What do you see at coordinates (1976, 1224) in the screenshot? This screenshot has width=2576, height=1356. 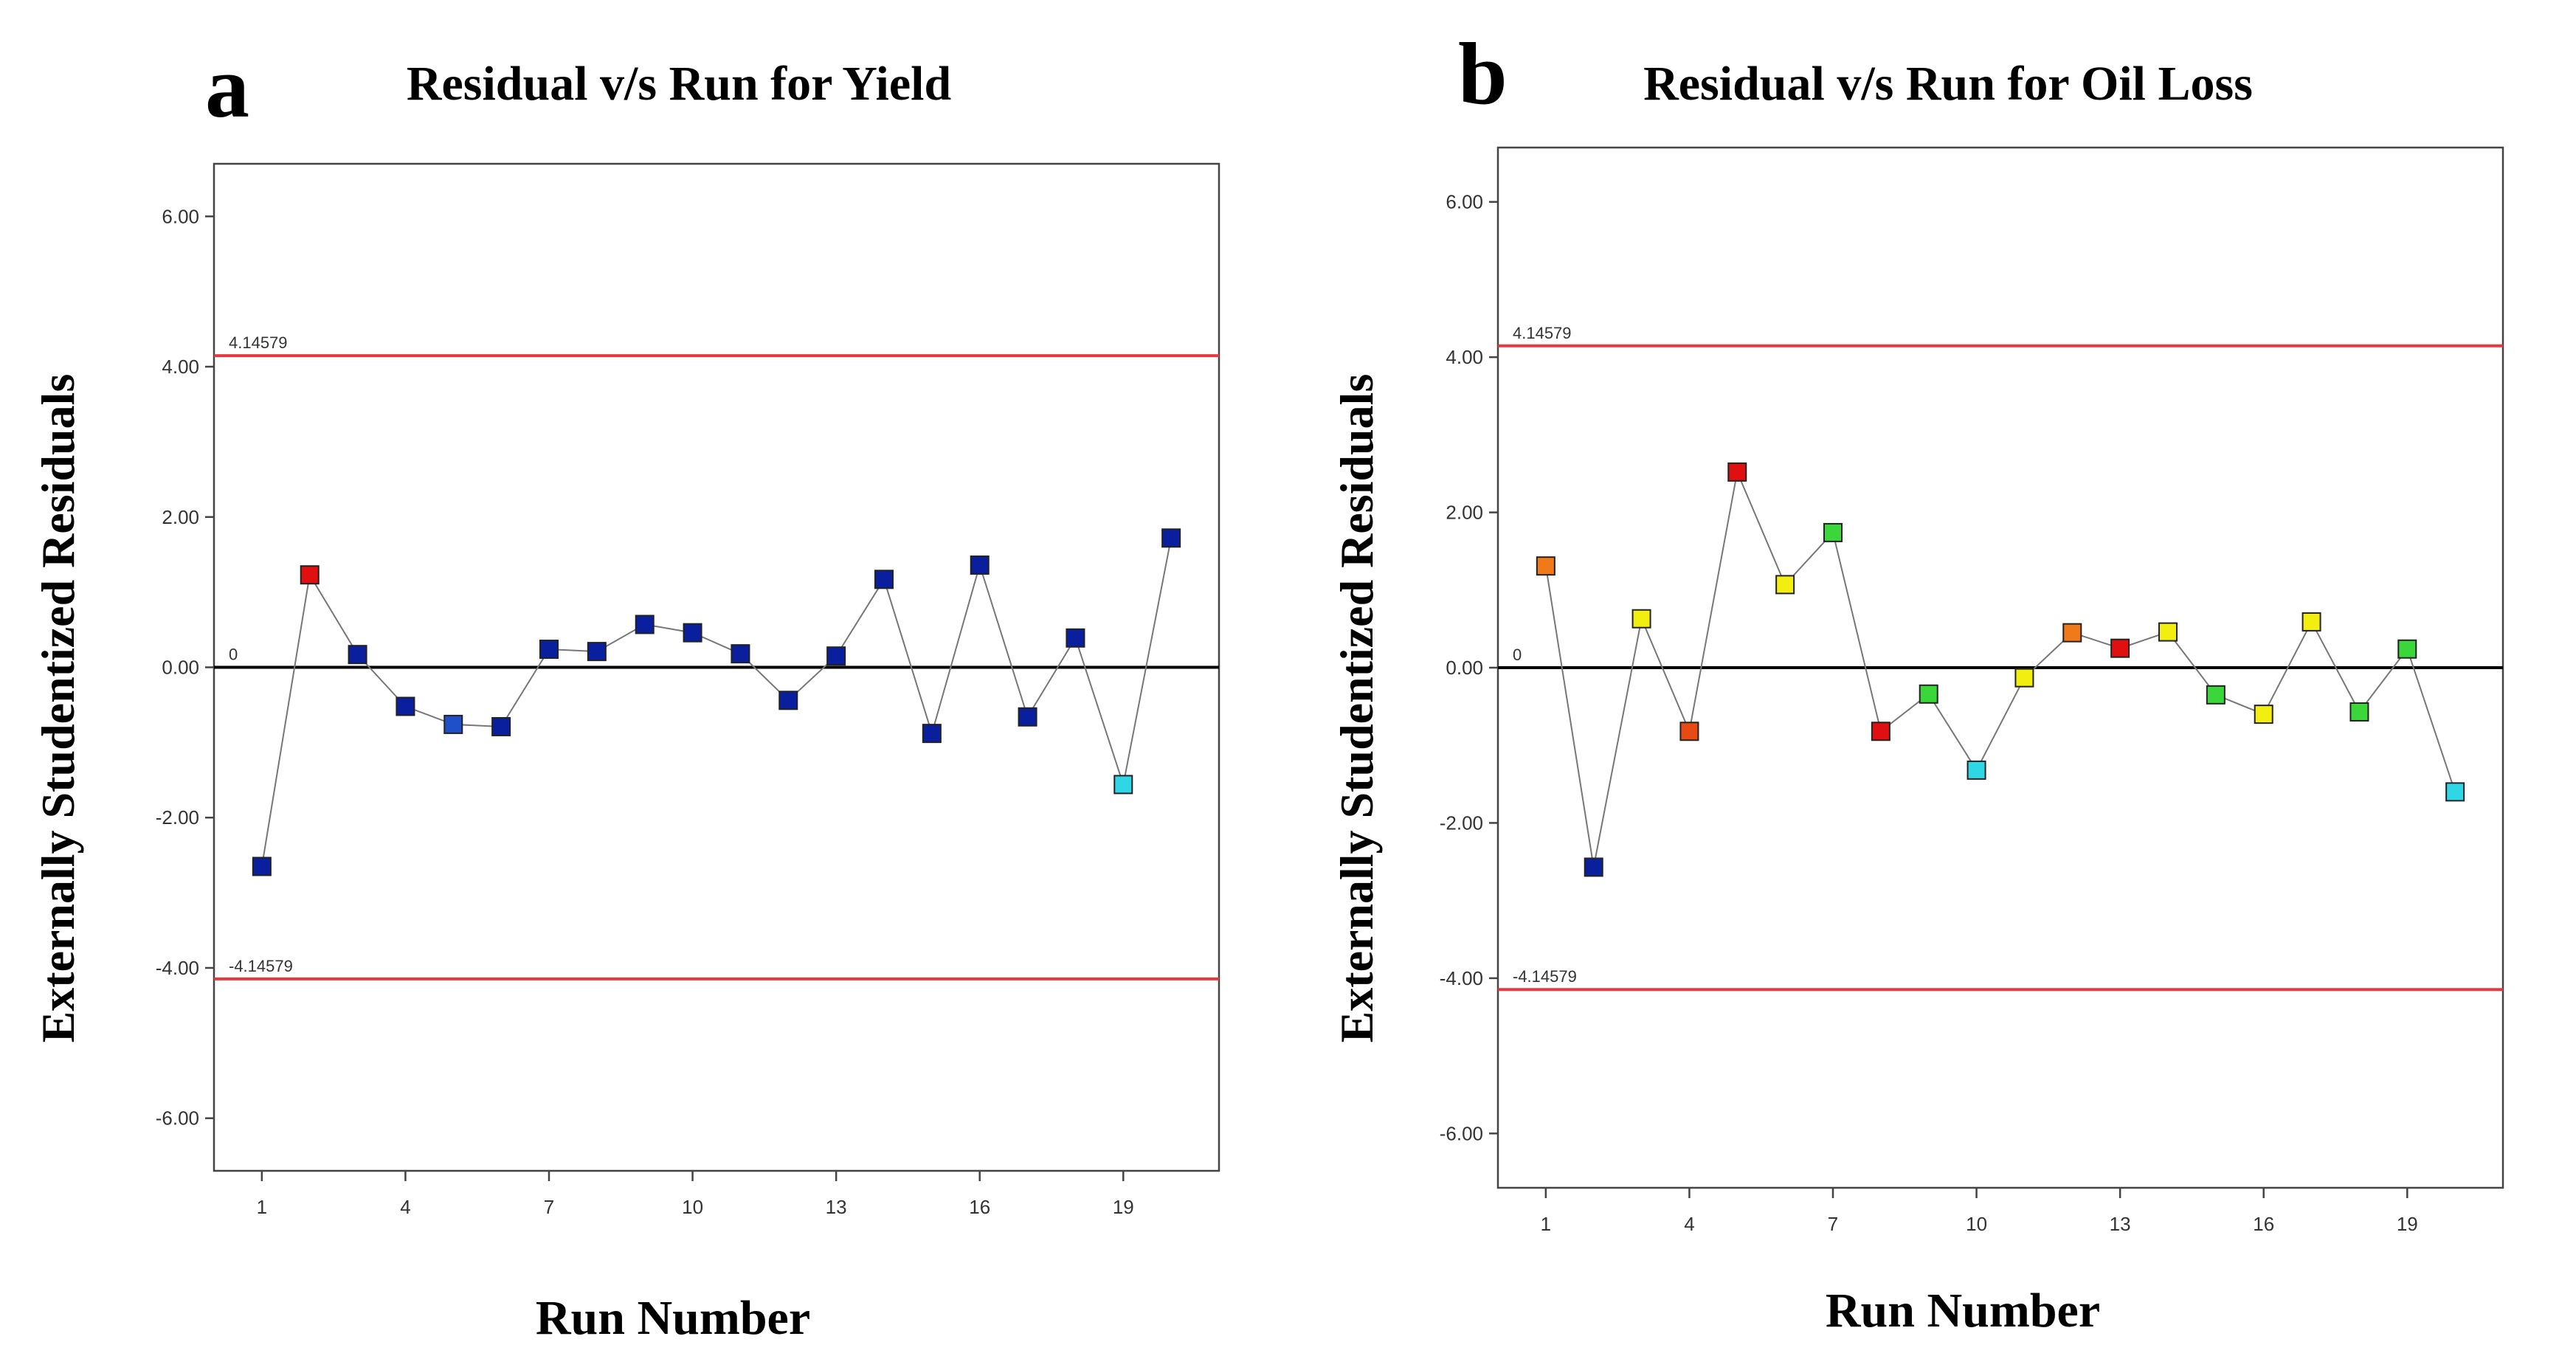 I see `x-tick-label-b: 10` at bounding box center [1976, 1224].